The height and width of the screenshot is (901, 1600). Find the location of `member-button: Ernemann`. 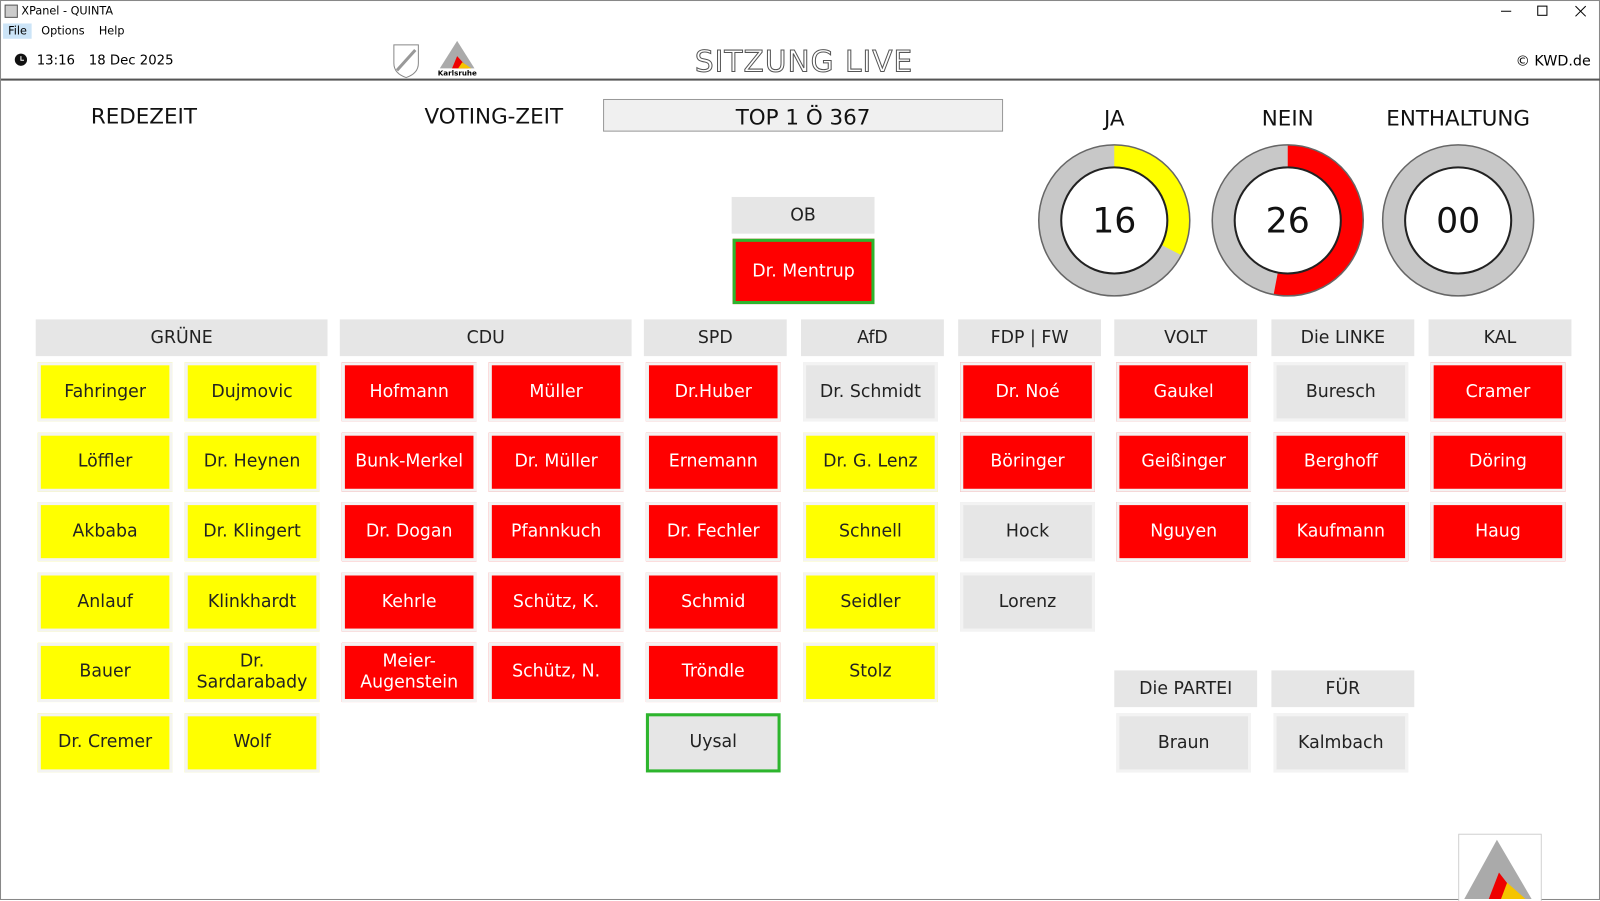

member-button: Ernemann is located at coordinates (713, 462).